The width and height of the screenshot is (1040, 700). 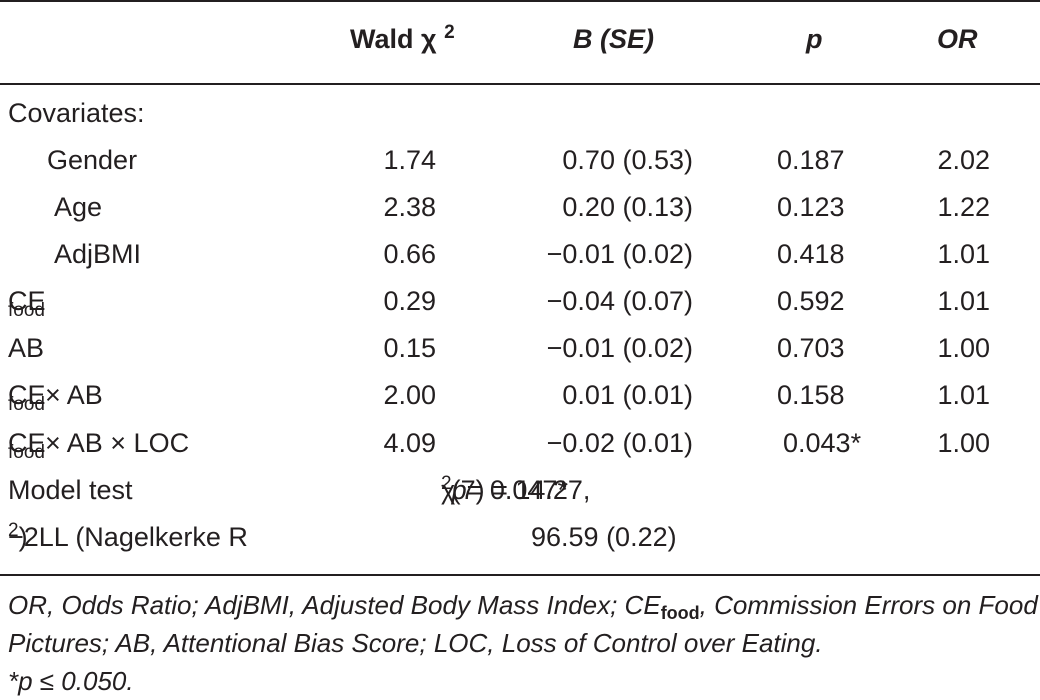 I want to click on row-label: CE food, so click(x=27, y=303).